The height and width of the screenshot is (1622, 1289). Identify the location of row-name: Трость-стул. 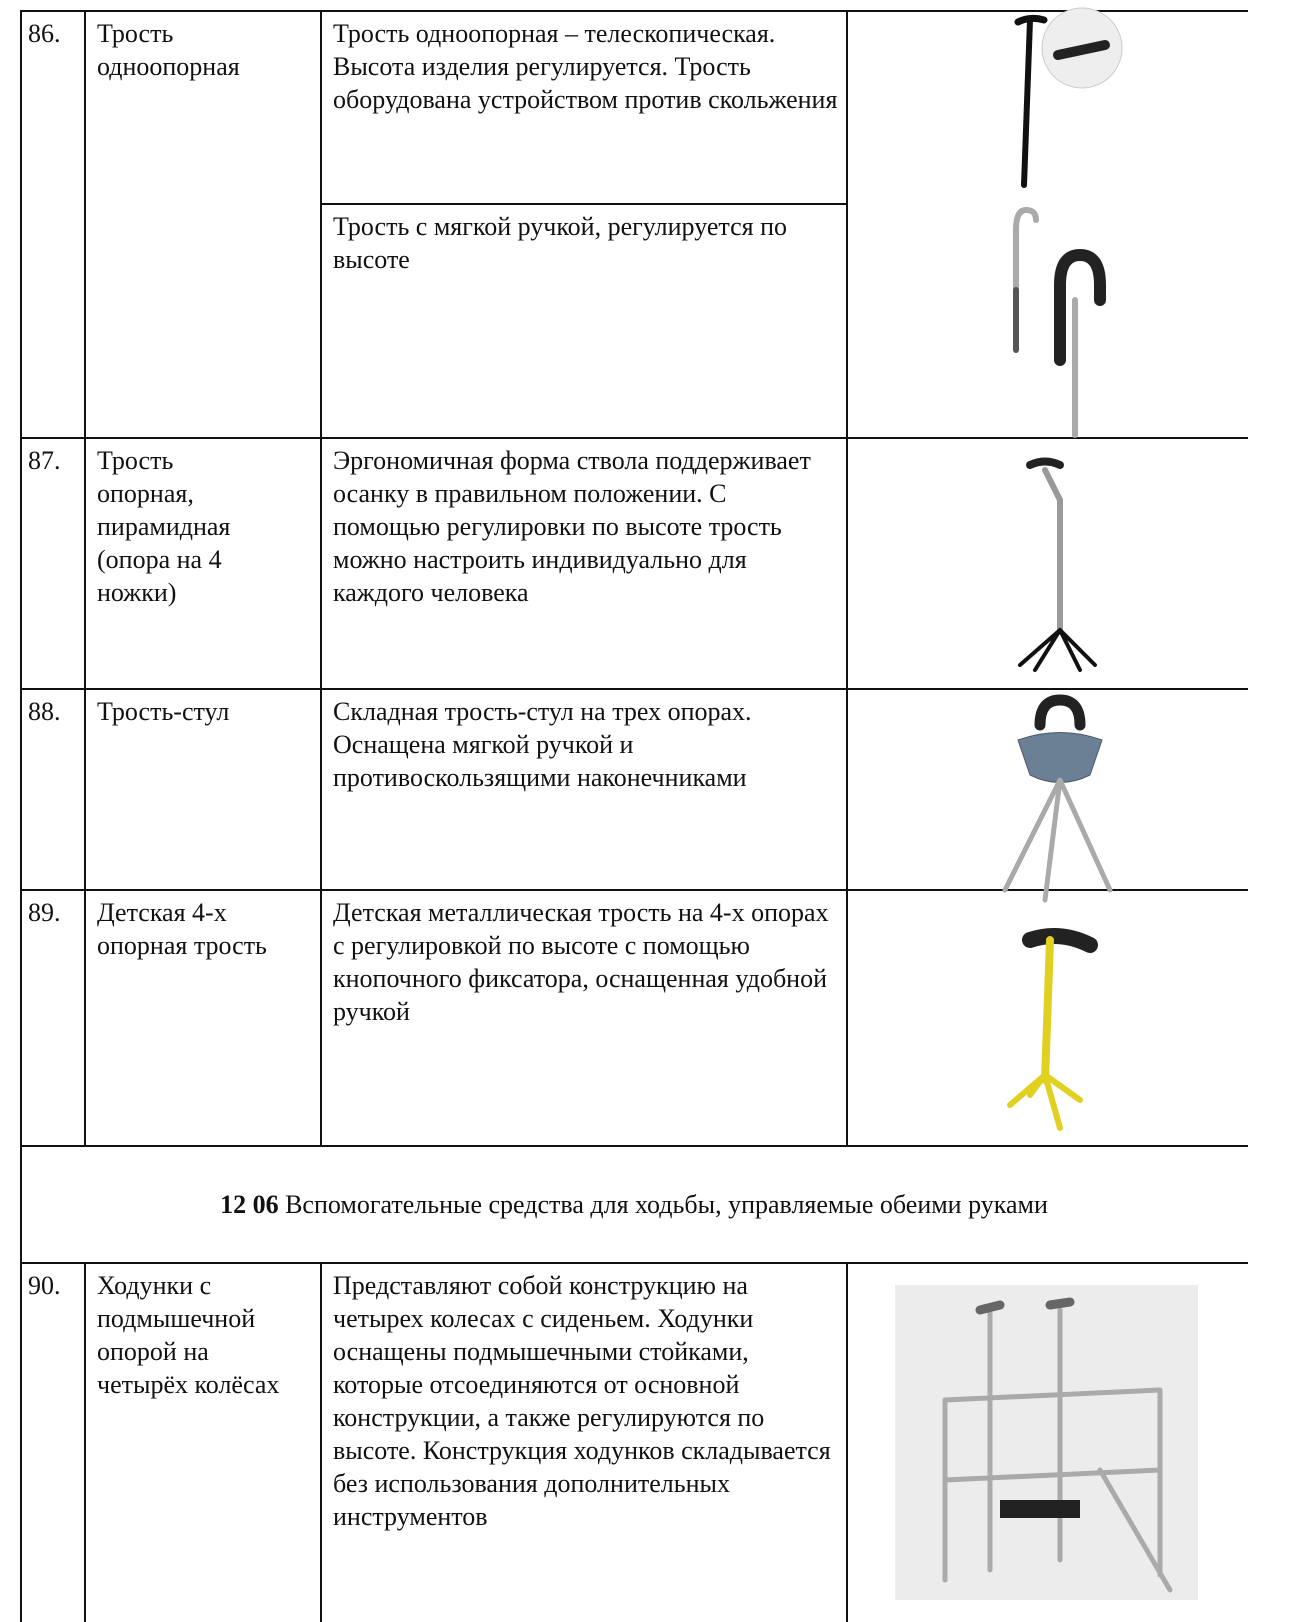
(163, 711).